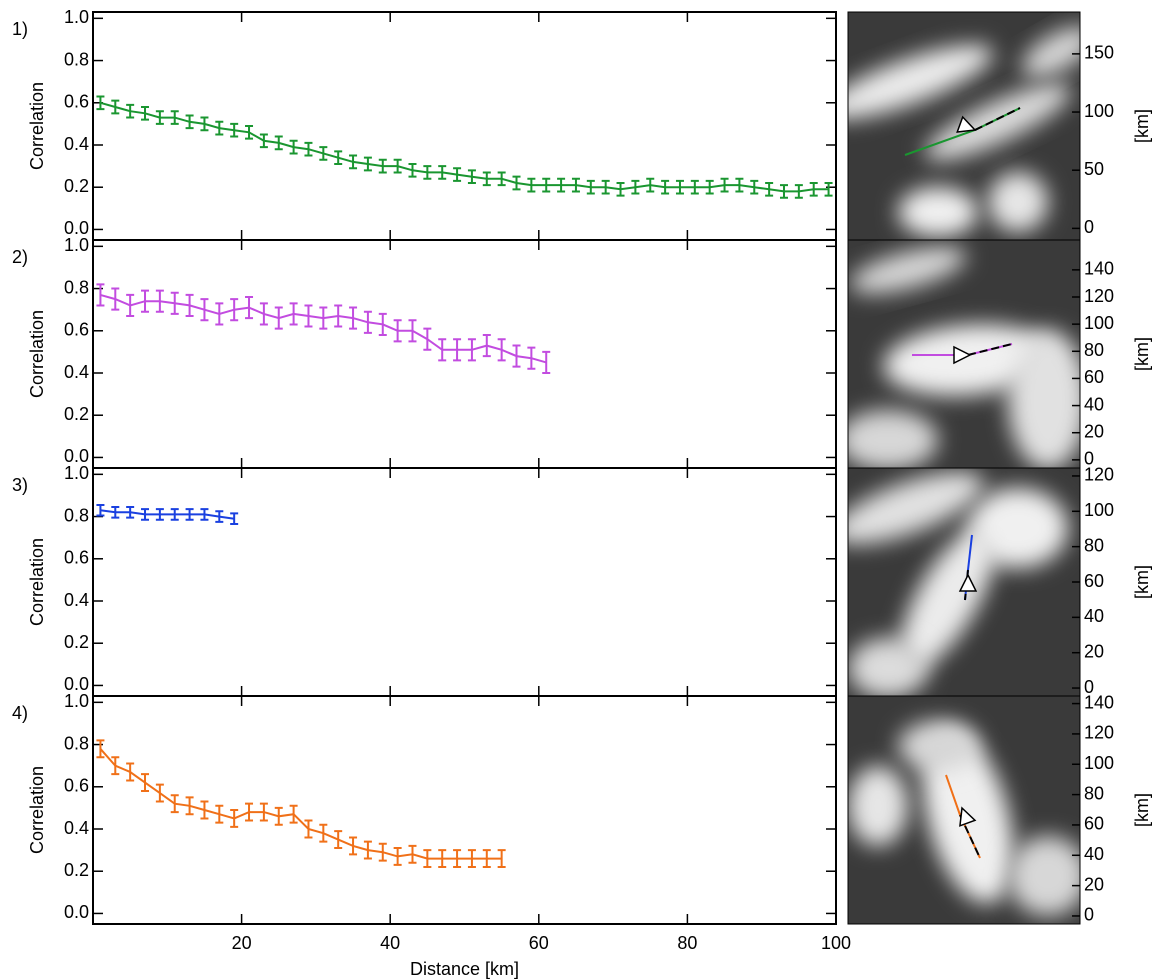 This screenshot has height=979, width=1161. Describe the element at coordinates (1142, 810) in the screenshot. I see `image-y-axis-label: [km]` at that location.